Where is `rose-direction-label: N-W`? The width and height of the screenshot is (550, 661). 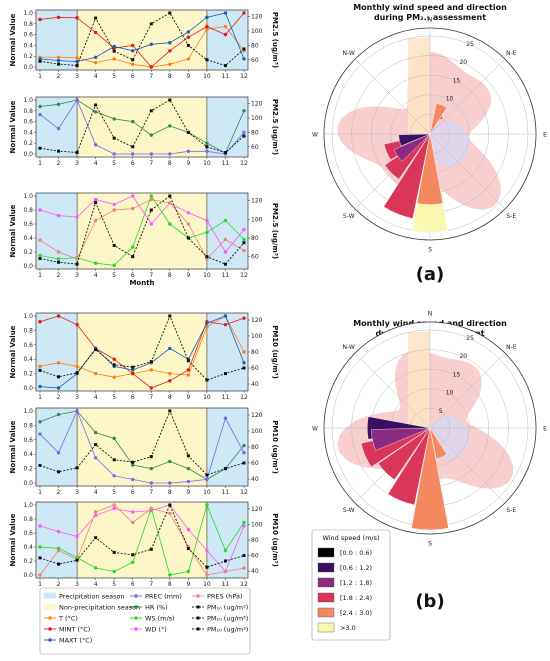
rose-direction-label: N-W is located at coordinates (349, 347).